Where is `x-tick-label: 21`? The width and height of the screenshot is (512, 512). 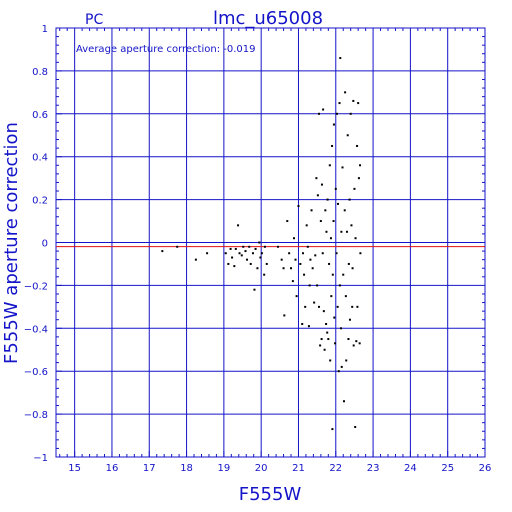 x-tick-label: 21 is located at coordinates (298, 468).